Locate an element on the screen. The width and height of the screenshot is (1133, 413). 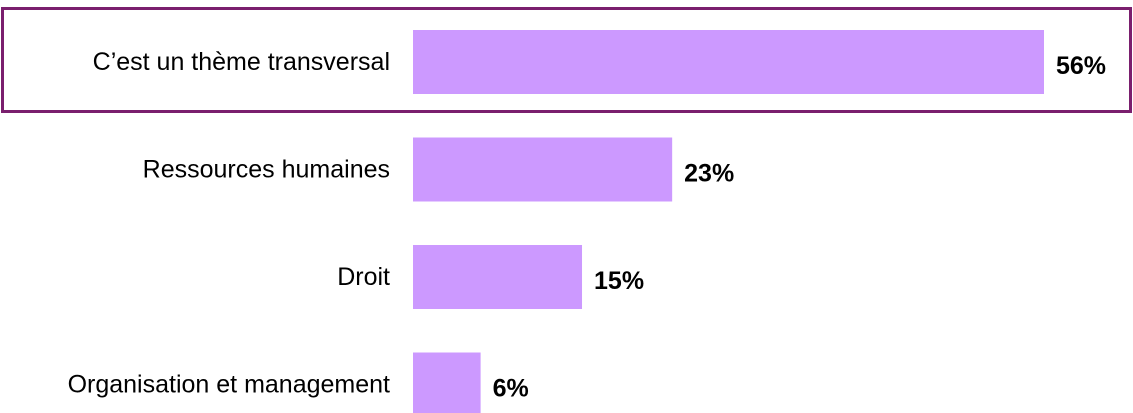
category-label-2: Droit is located at coordinates (363, 277).